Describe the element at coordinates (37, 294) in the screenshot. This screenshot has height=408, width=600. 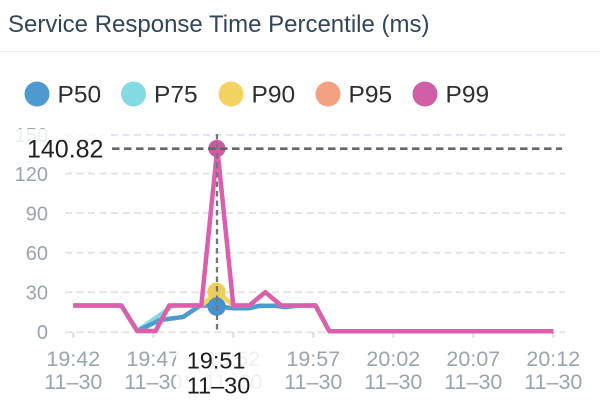
I see `svg-text: 30` at that location.